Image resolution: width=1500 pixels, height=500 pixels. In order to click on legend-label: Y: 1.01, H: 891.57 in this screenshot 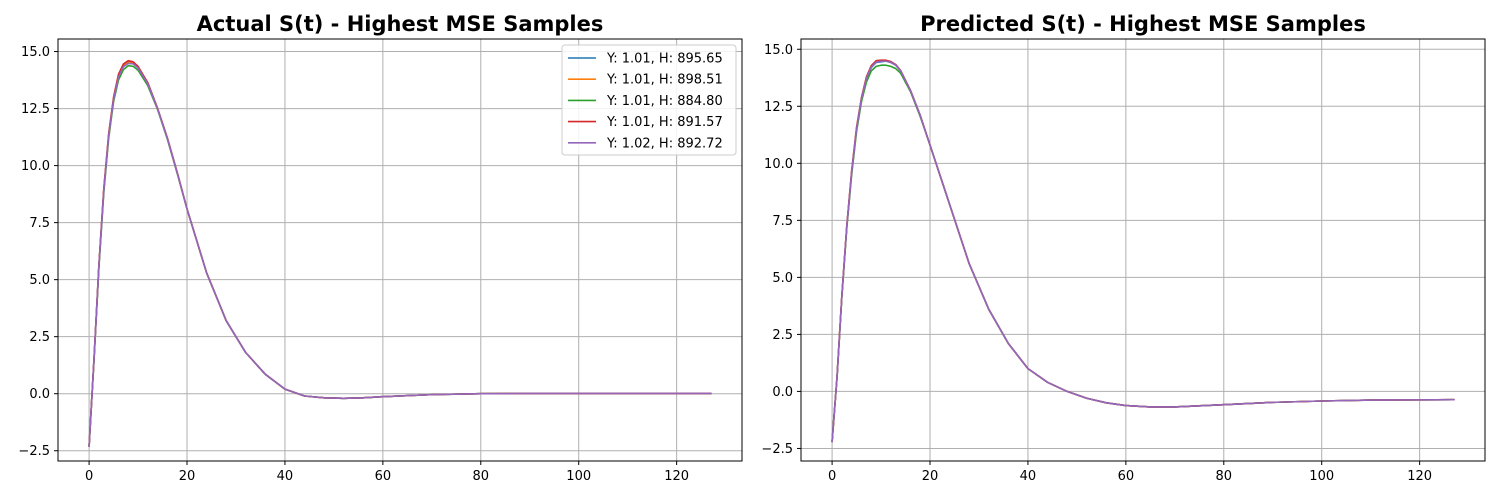, I will do `click(664, 122)`.